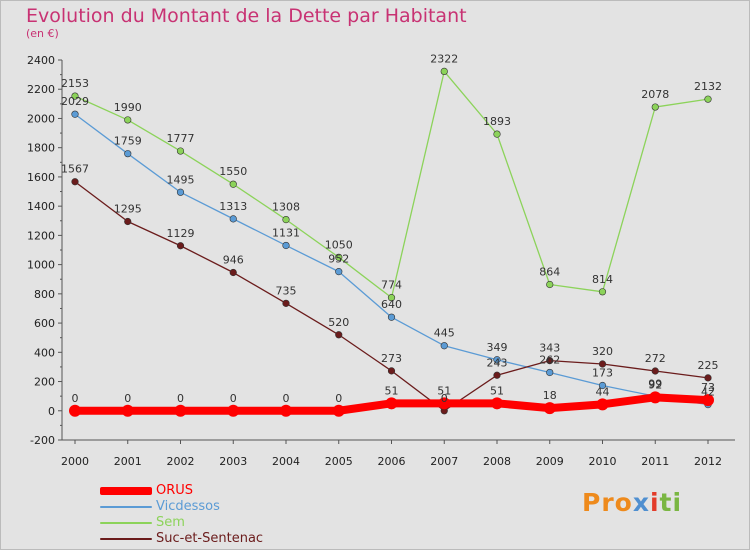  Describe the element at coordinates (42, 33) in the screenshot. I see `chart-subtitle: (en €)` at that location.